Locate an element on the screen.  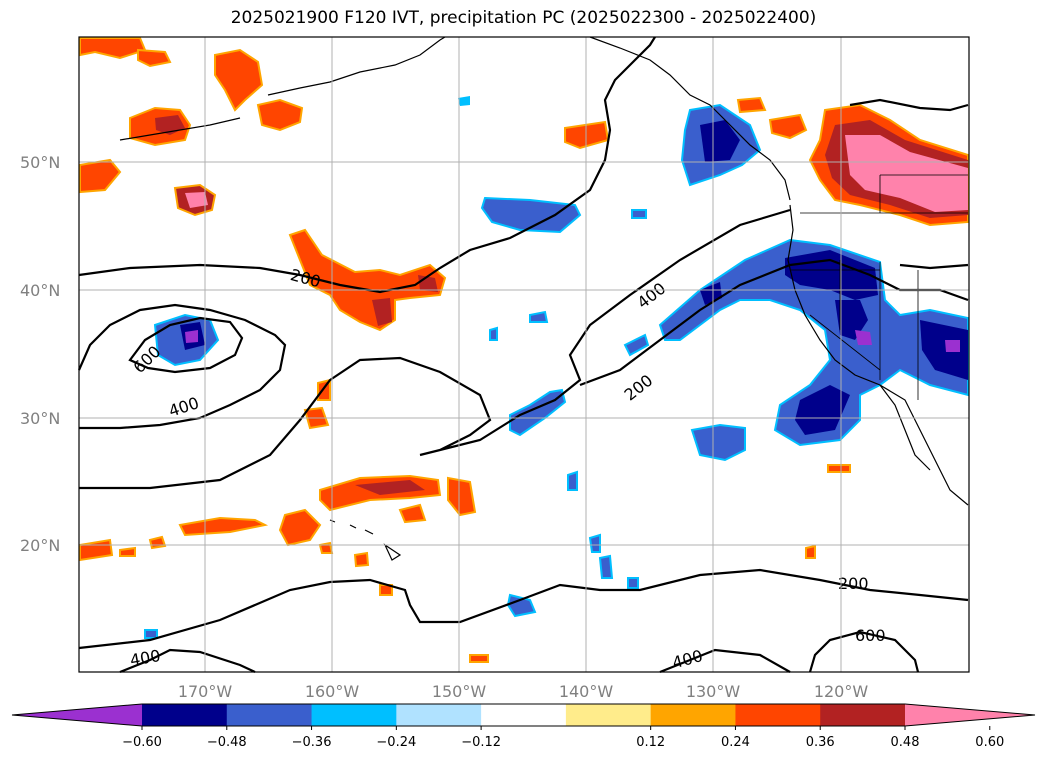
colorbar-extend-high is located at coordinates (970, 715).